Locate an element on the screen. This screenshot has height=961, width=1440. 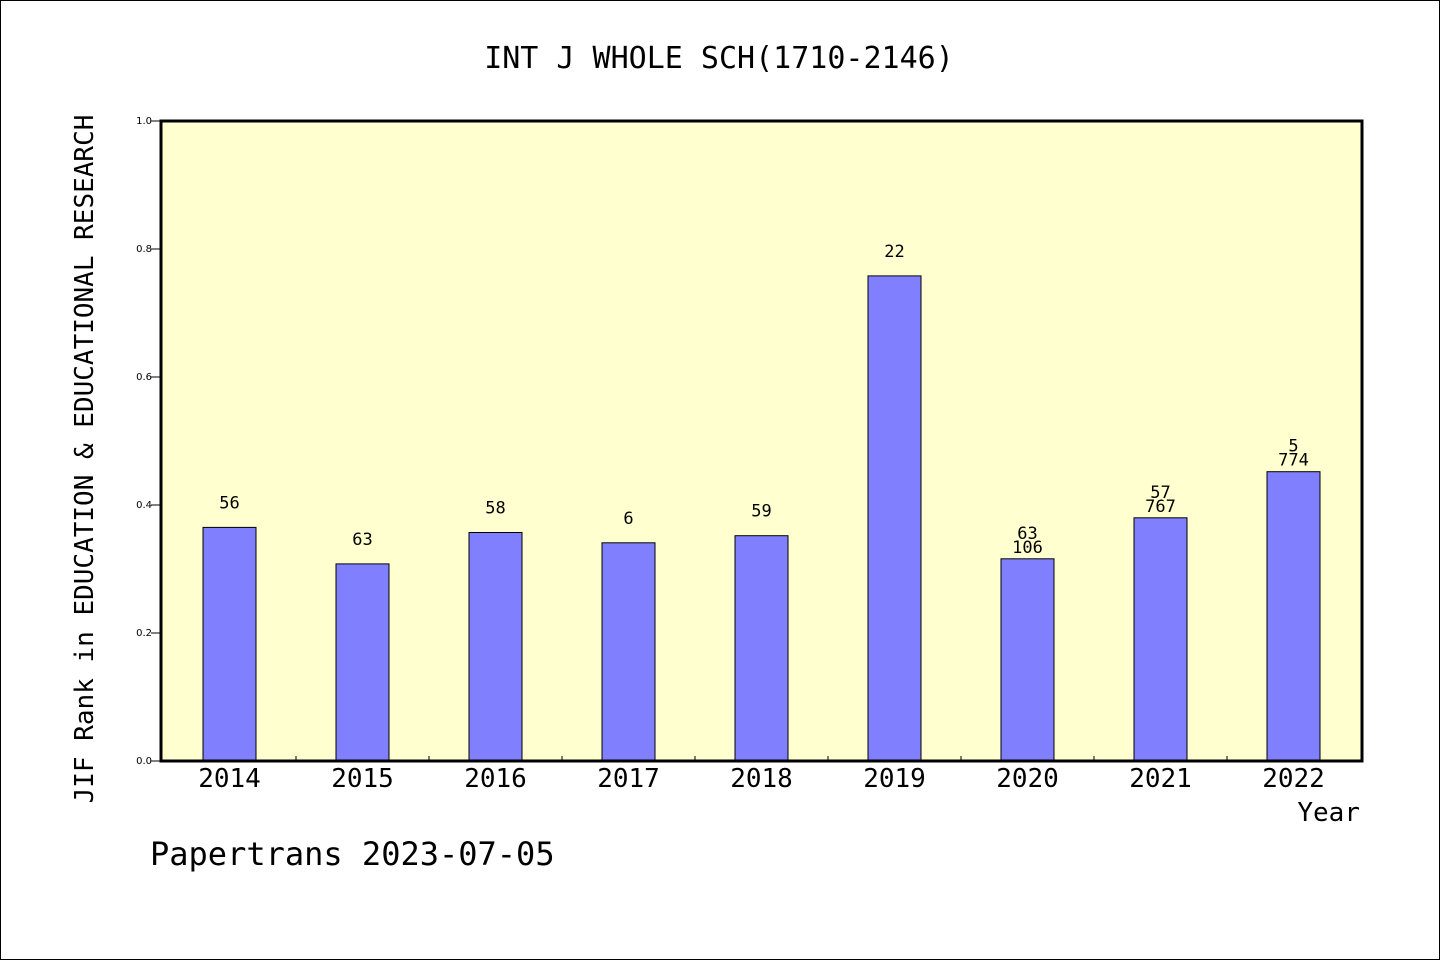
y-tick-label: 0.8 is located at coordinates (144, 249).